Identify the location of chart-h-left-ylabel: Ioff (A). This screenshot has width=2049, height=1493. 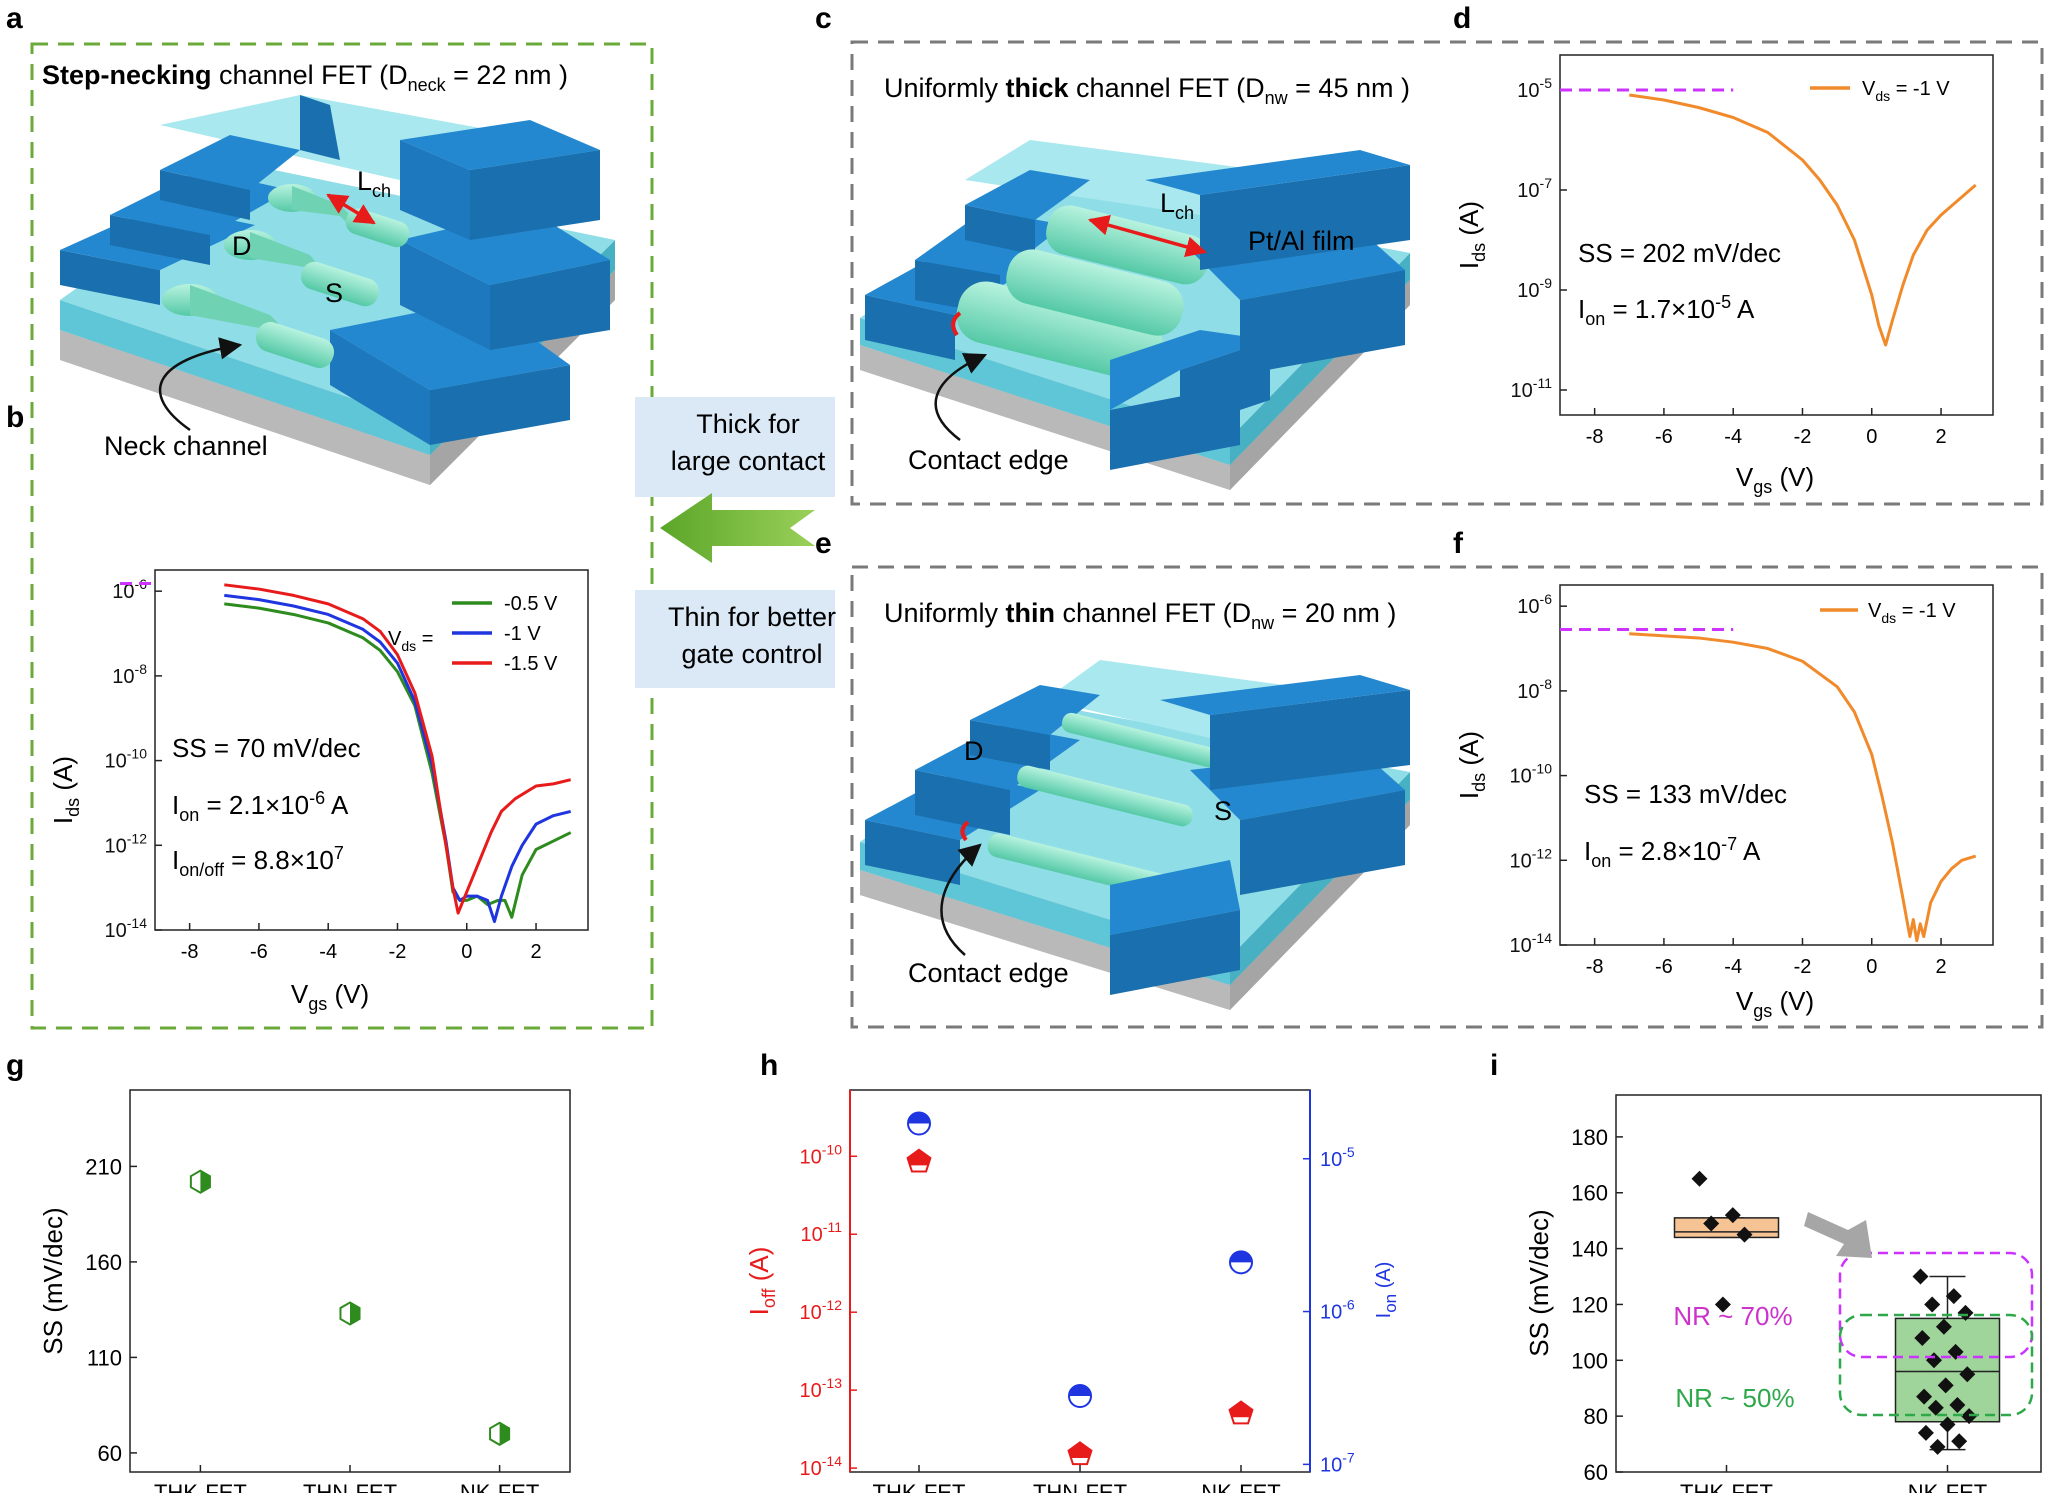
(761, 1281).